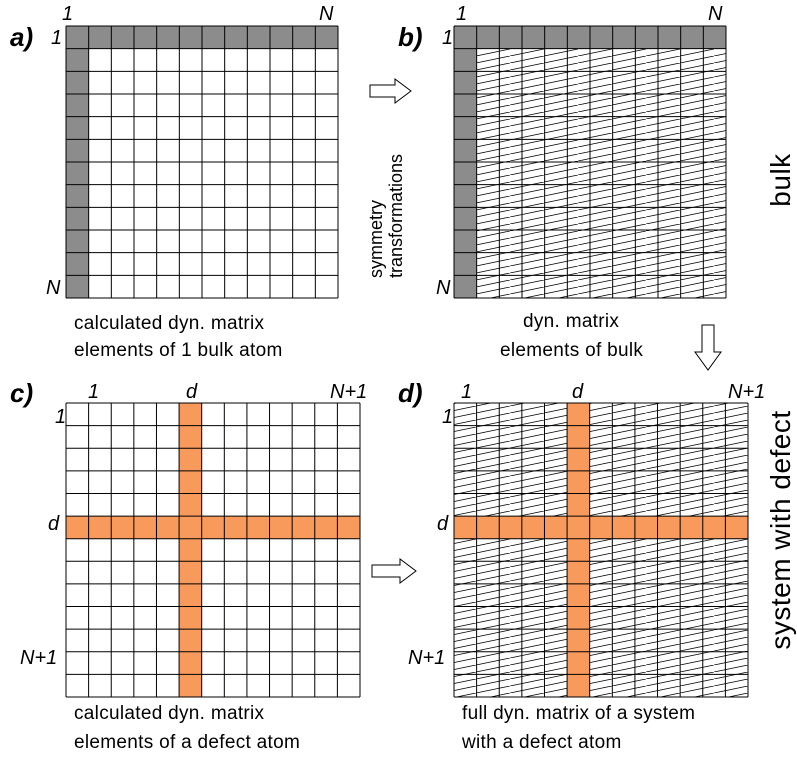 This screenshot has width=797, height=764. Describe the element at coordinates (443, 288) in the screenshot. I see `panel-b-left-bottom-index: N` at that location.